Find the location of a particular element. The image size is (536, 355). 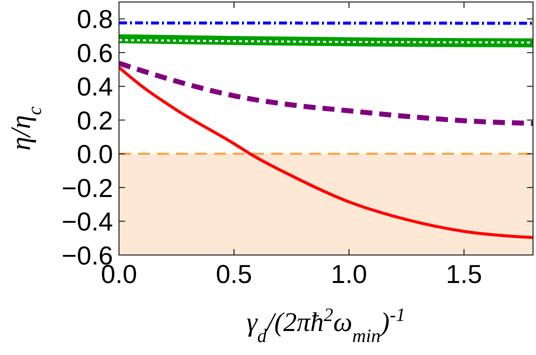

y-tick-label: 0.6 is located at coordinates (94, 53).